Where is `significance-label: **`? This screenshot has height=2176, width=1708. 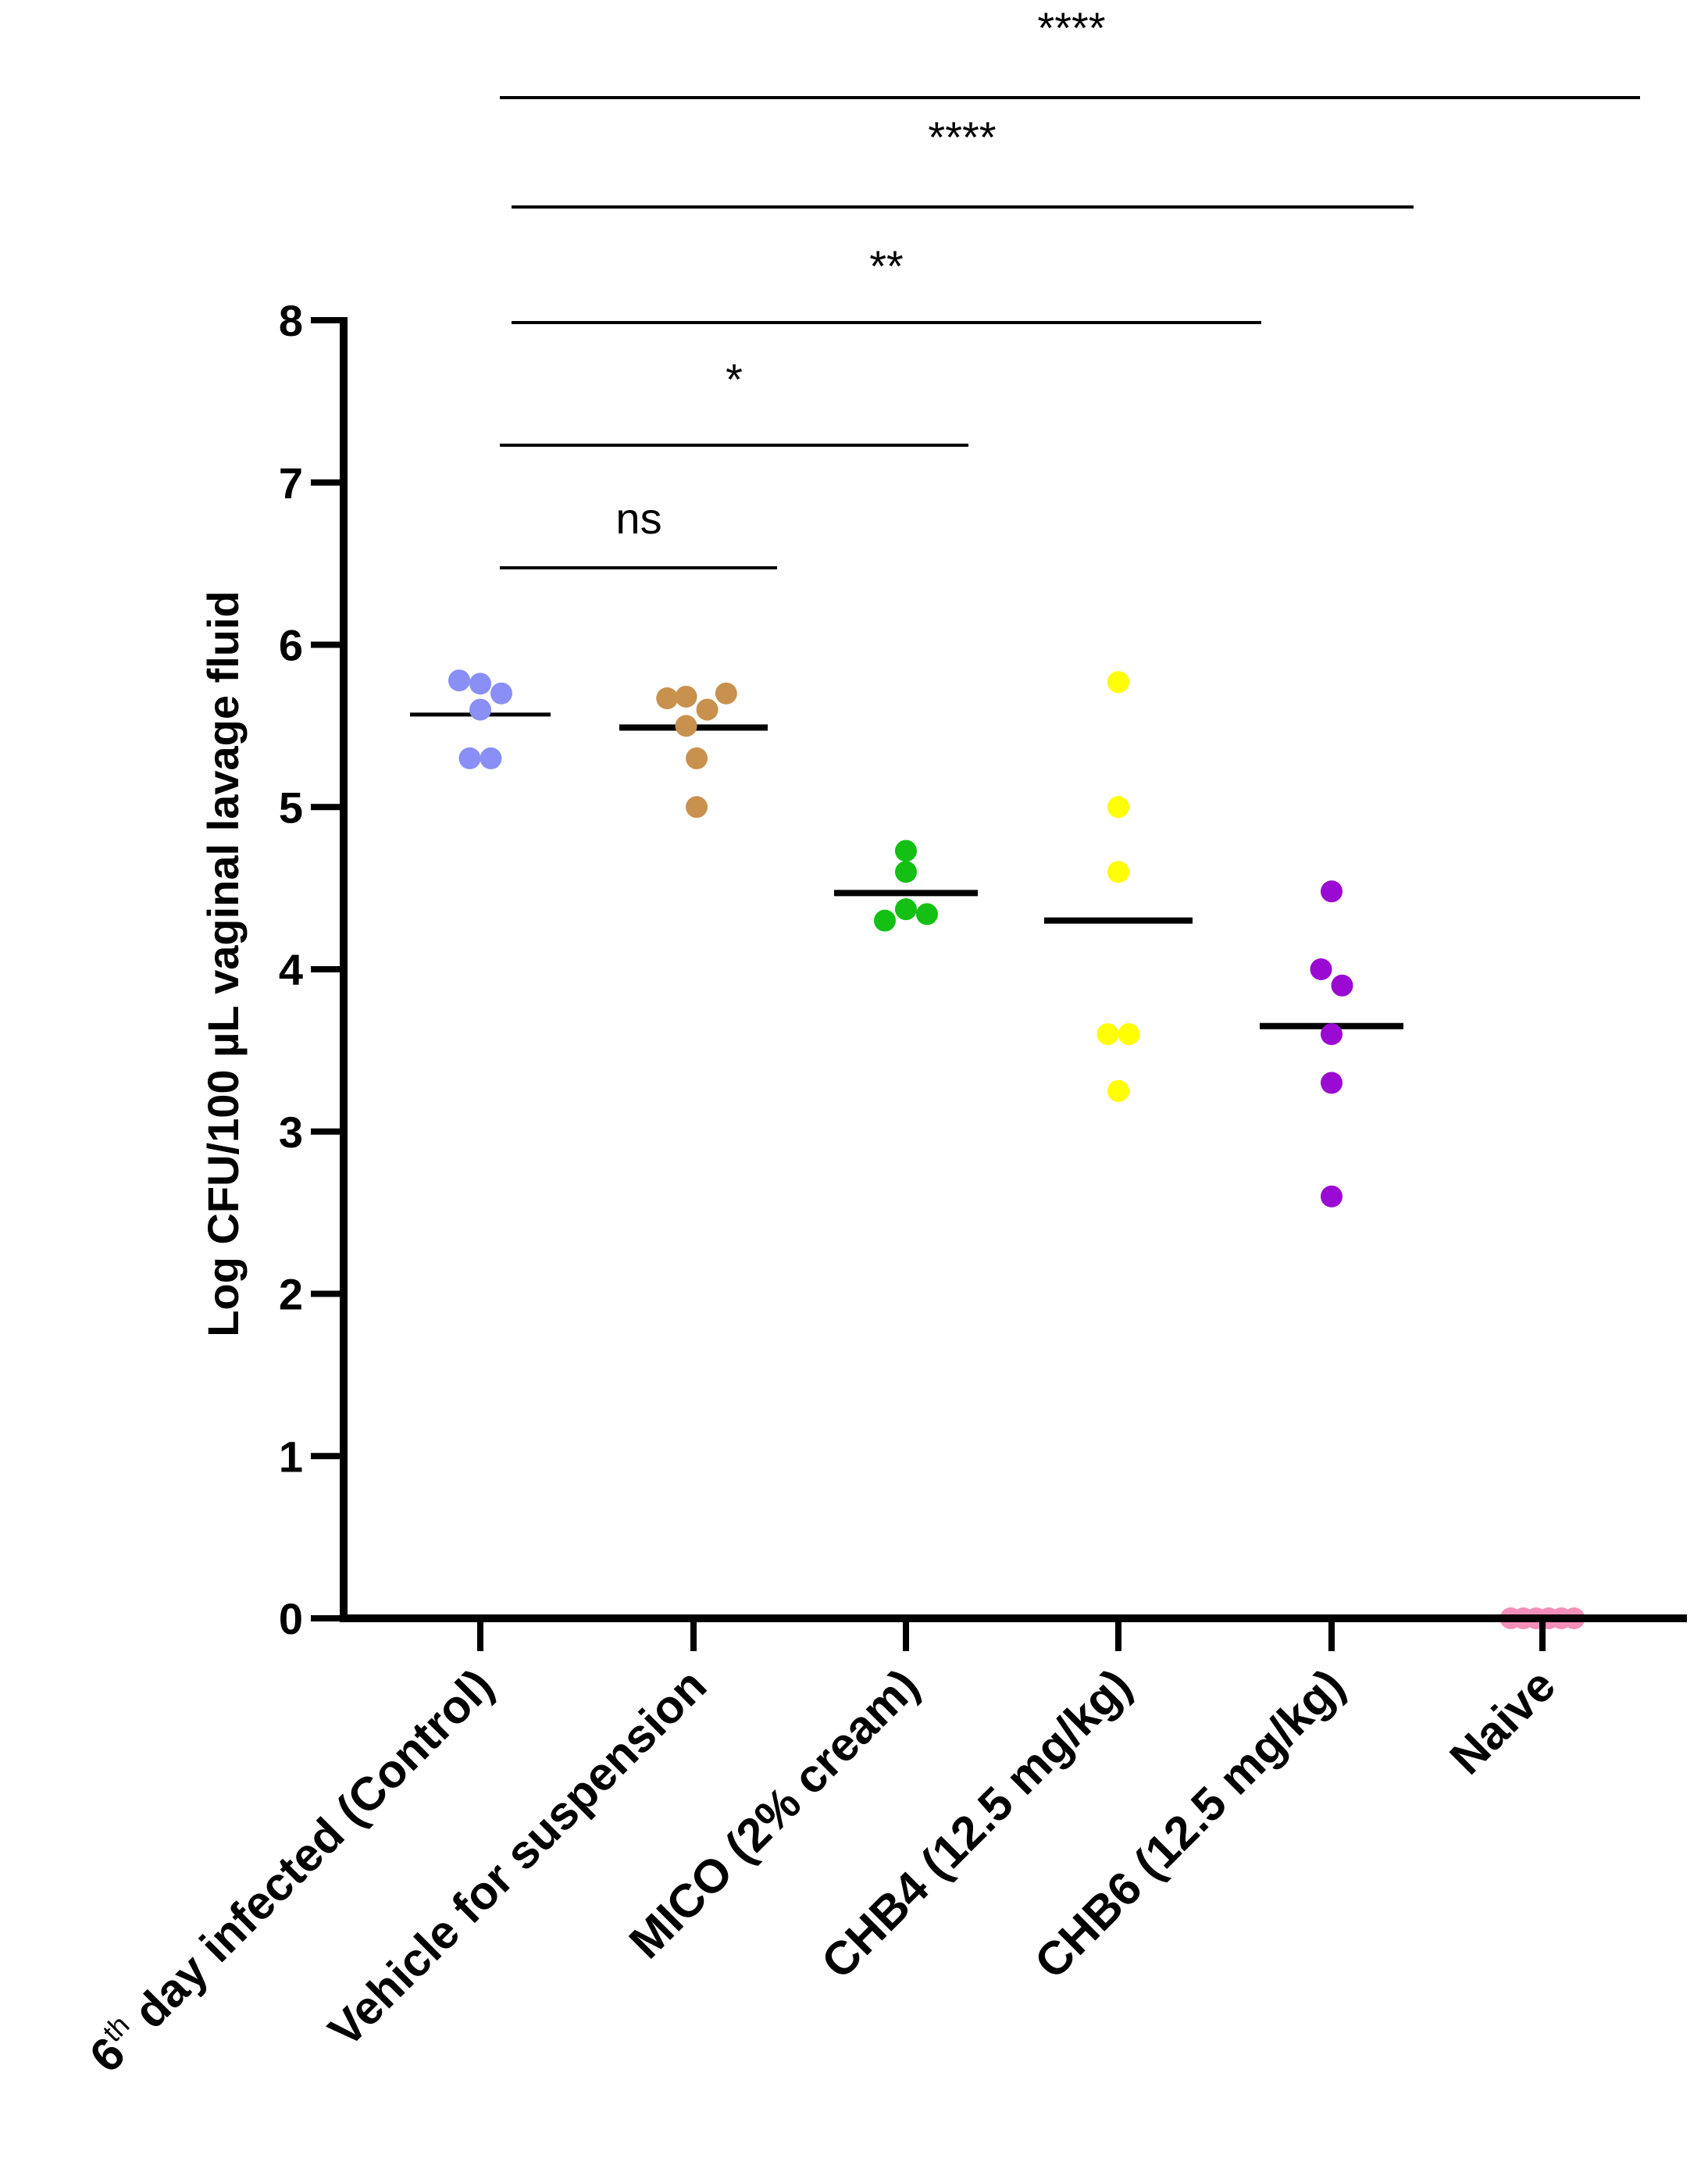 significance-label: ** is located at coordinates (886, 266).